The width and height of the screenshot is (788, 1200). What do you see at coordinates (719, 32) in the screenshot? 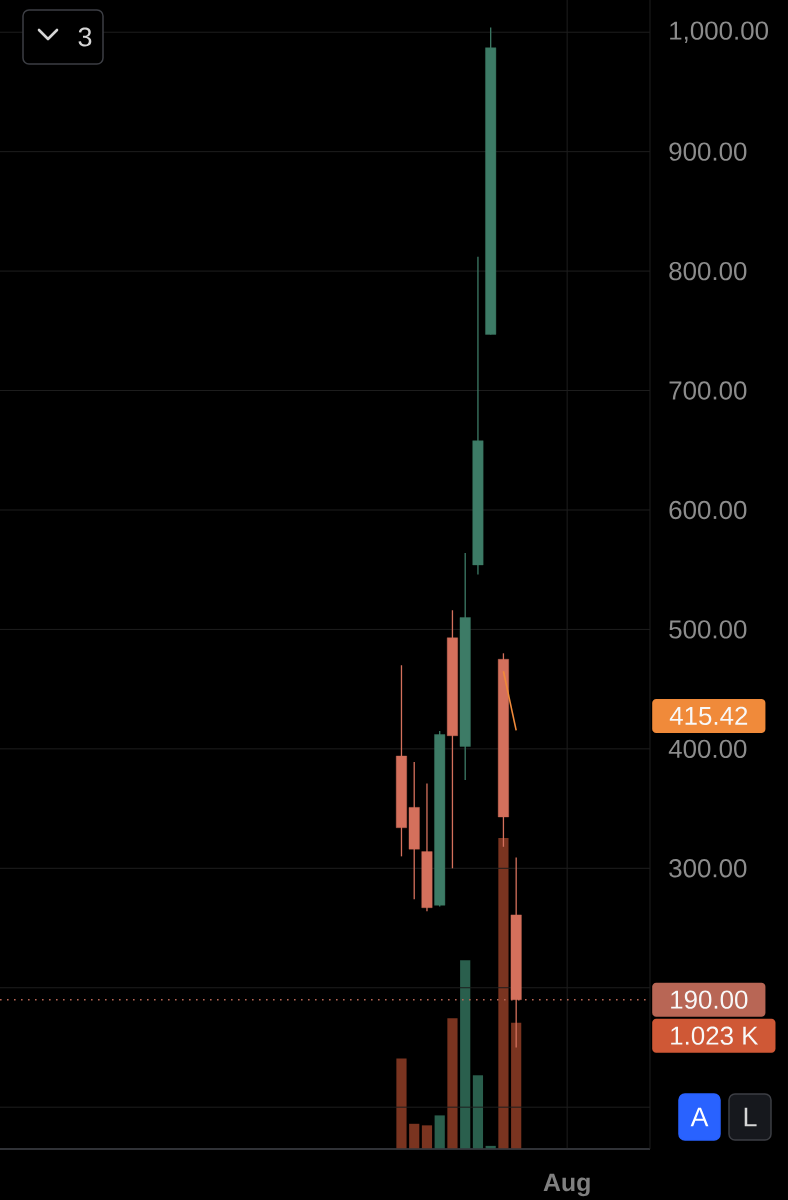
I see `y-tick-label: 1,000.00` at bounding box center [719, 32].